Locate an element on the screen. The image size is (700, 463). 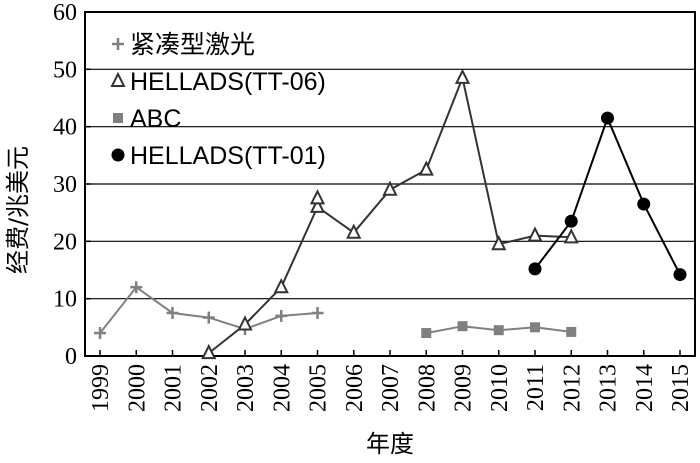
y-tick-label: 30 is located at coordinates (65, 185).